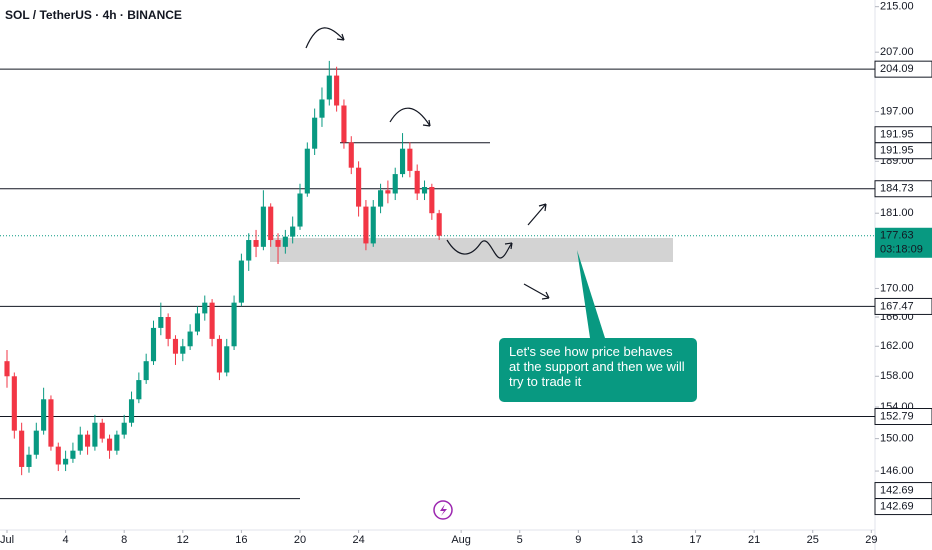 The height and width of the screenshot is (550, 932). What do you see at coordinates (871, 540) in the screenshot?
I see `x-tick-label: 29` at bounding box center [871, 540].